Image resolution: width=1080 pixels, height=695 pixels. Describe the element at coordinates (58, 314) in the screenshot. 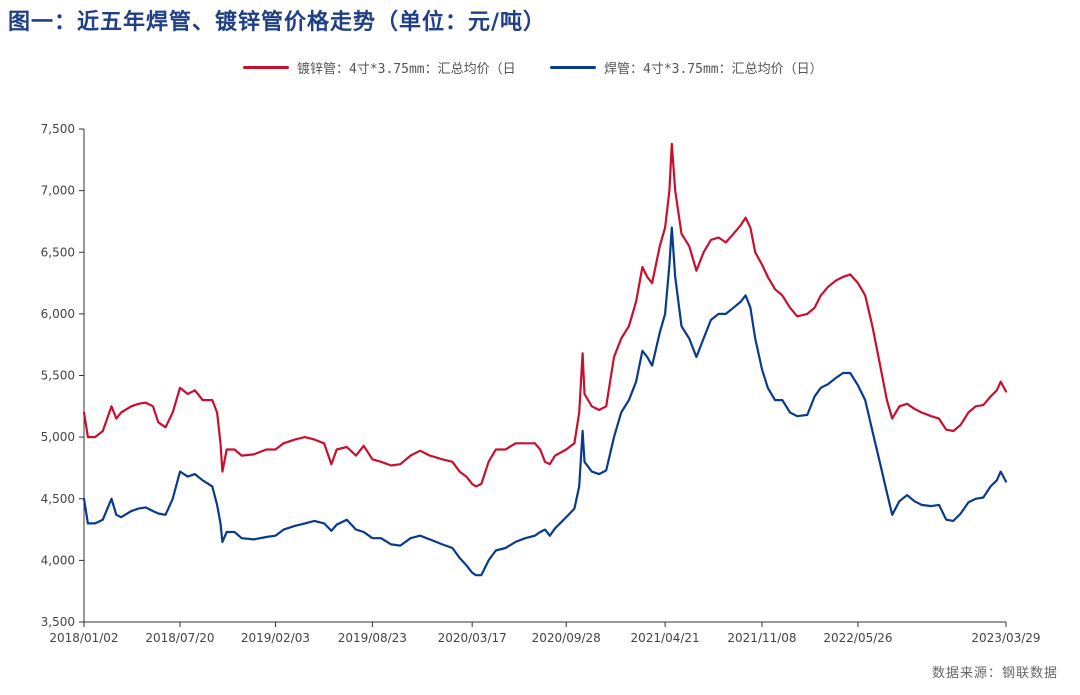

I see `y-tick-label: 6,000` at that location.